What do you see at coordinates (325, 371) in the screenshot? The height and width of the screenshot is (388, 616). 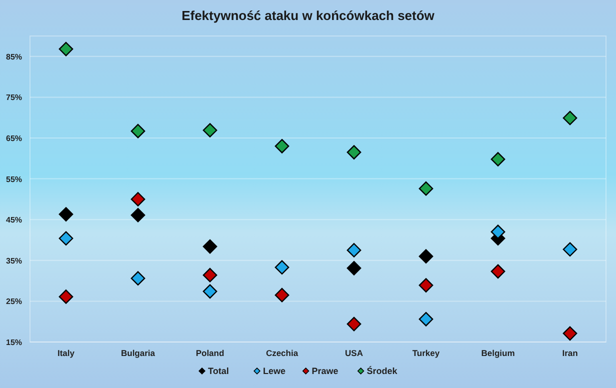 I see `legend-label: Prawe` at bounding box center [325, 371].